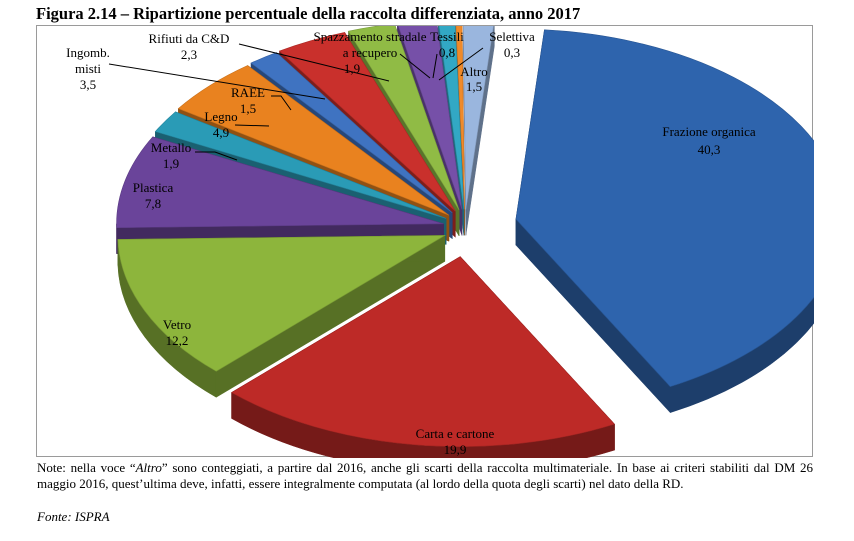  What do you see at coordinates (171, 163) in the screenshot?
I see `slice-value-metallo: 1,9` at bounding box center [171, 163].